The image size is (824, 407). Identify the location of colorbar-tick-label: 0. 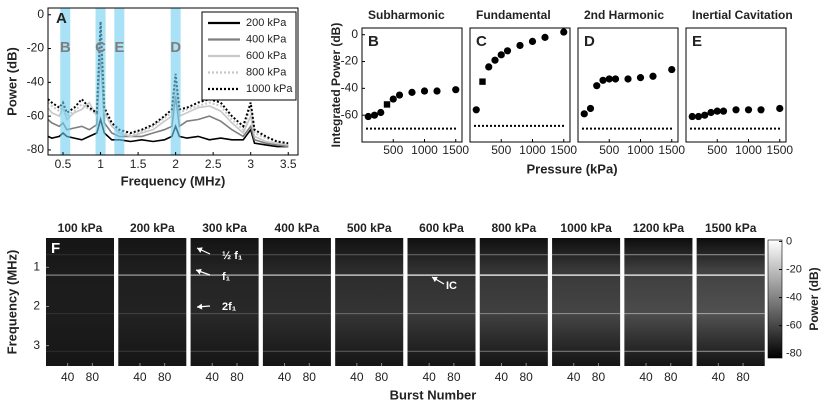
(789, 241).